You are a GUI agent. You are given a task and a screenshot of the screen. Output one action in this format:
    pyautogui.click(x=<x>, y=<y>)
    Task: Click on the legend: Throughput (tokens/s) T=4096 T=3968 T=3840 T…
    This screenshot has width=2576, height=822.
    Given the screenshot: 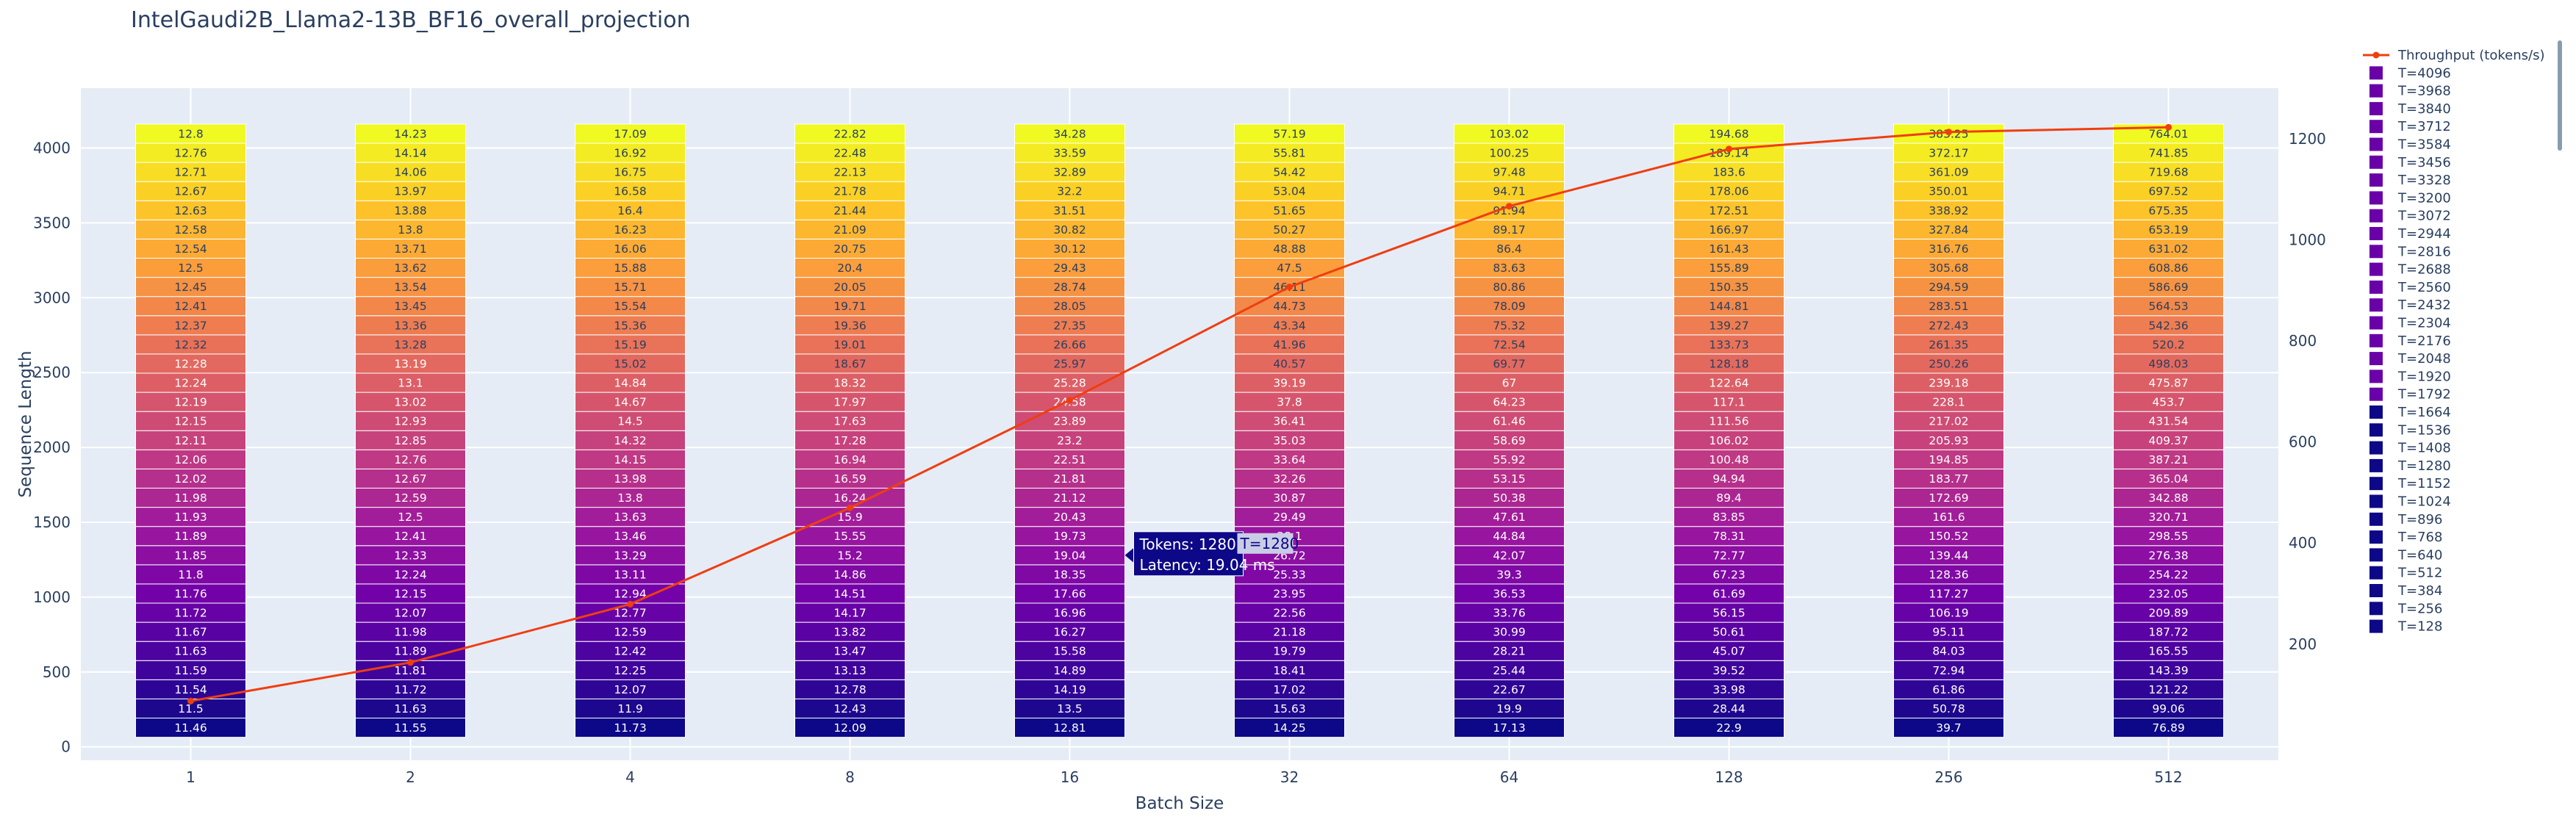 What is the action you would take?
    pyautogui.click(x=2453, y=341)
    